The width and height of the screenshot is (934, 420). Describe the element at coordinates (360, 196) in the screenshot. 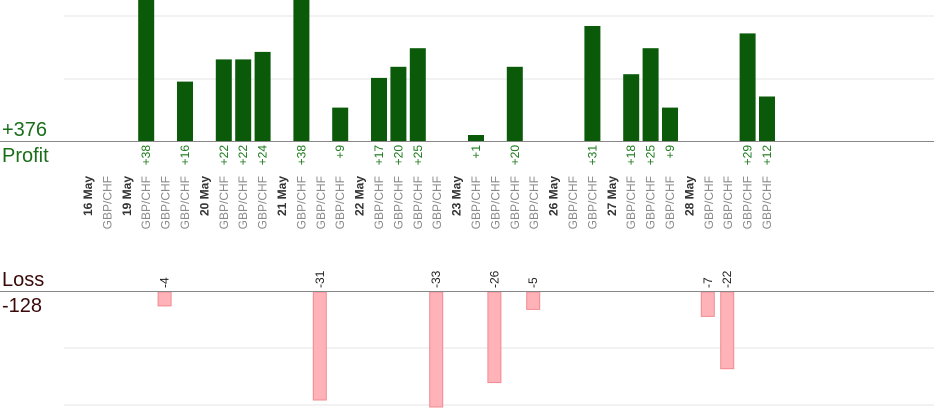

I see `date-label: 22 May` at that location.